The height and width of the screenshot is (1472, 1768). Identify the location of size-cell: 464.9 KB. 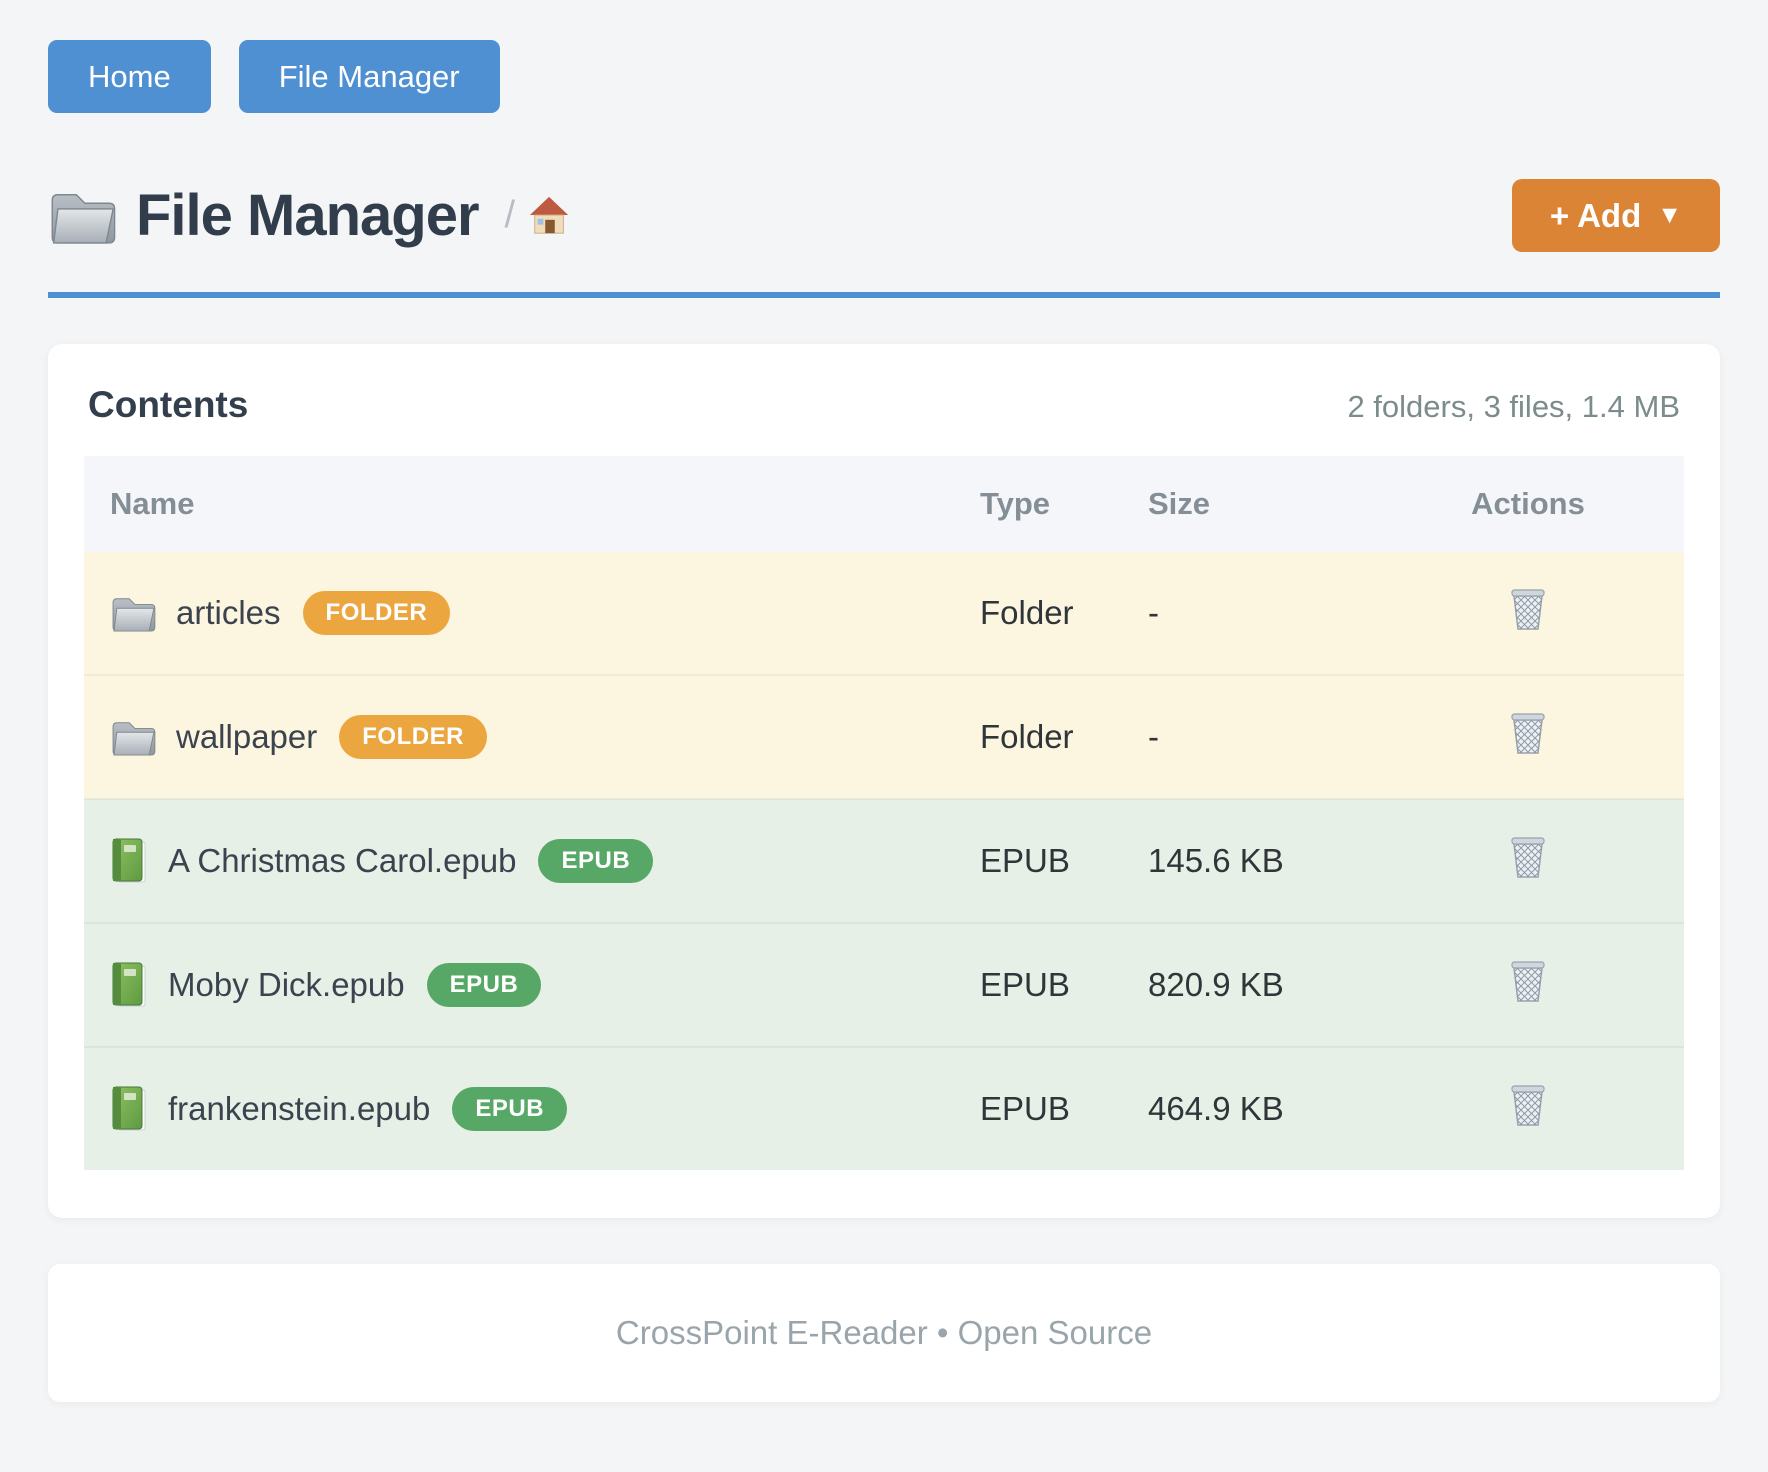
(1260, 1108).